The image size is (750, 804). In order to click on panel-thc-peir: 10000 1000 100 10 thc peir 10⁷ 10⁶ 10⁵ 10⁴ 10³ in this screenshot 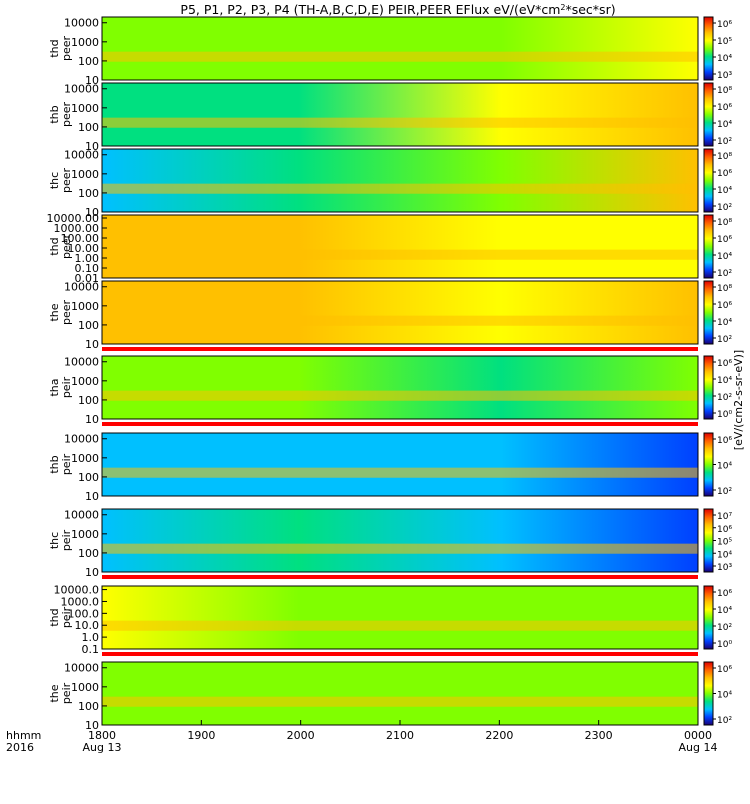, I will do `click(390, 543)`.